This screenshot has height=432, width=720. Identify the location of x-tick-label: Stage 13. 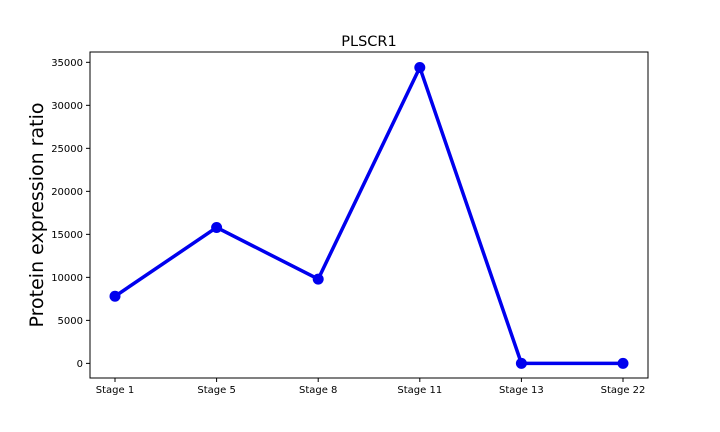
(521, 390).